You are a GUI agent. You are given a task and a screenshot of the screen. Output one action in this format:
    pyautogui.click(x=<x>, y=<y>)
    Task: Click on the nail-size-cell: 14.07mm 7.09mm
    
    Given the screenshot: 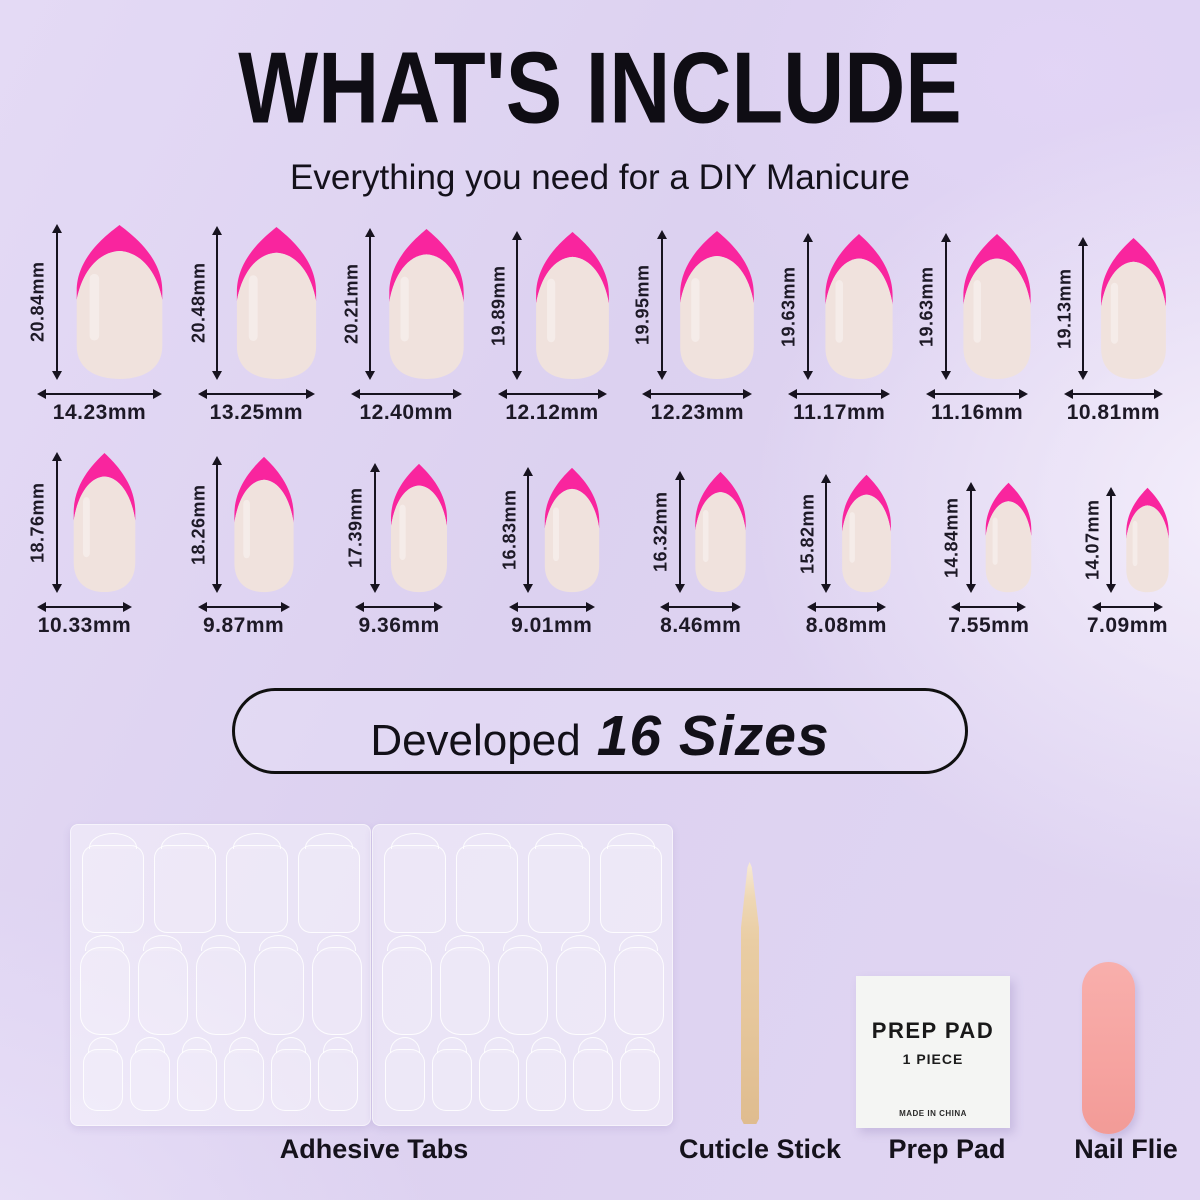 What is the action you would take?
    pyautogui.click(x=1127, y=562)
    